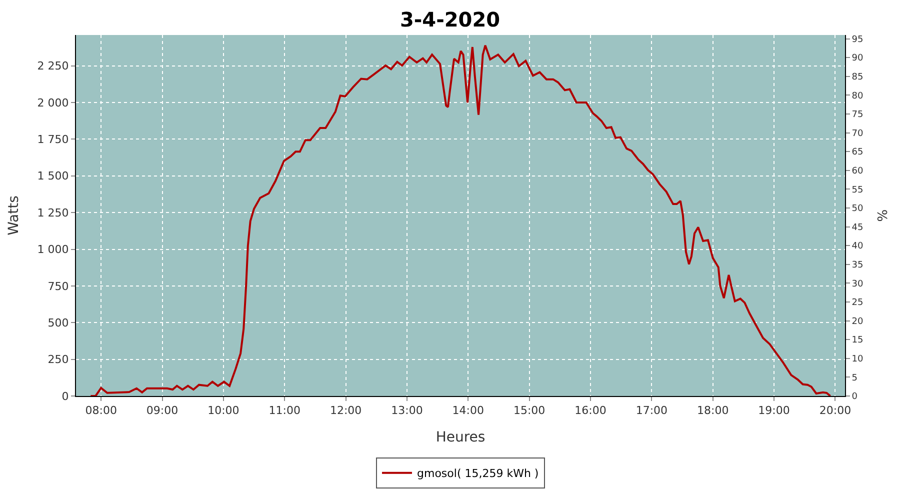 The height and width of the screenshot is (500, 900). Describe the element at coordinates (858, 153) in the screenshot. I see `y2-tick-label: 65` at that location.